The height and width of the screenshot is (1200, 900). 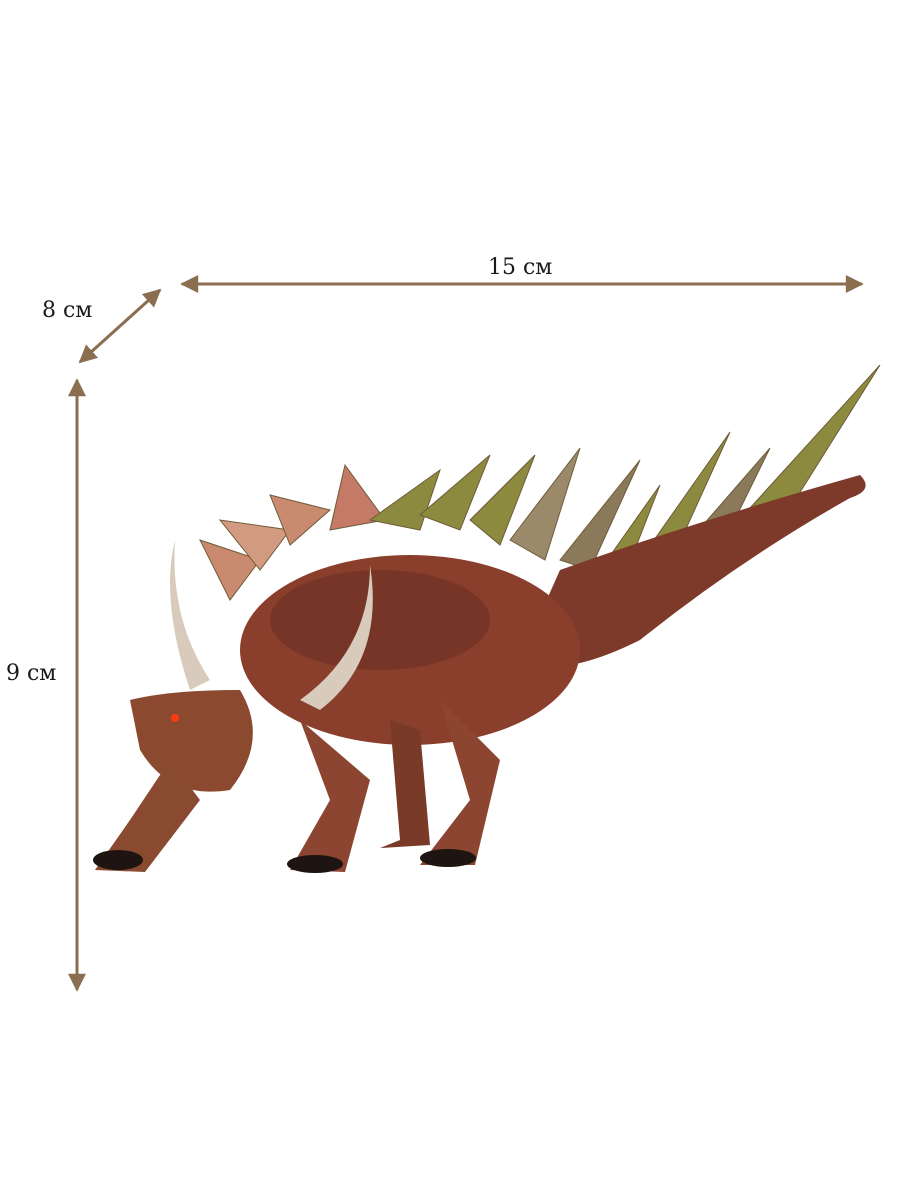 I want to click on width-label: 8 см, so click(x=67, y=310).